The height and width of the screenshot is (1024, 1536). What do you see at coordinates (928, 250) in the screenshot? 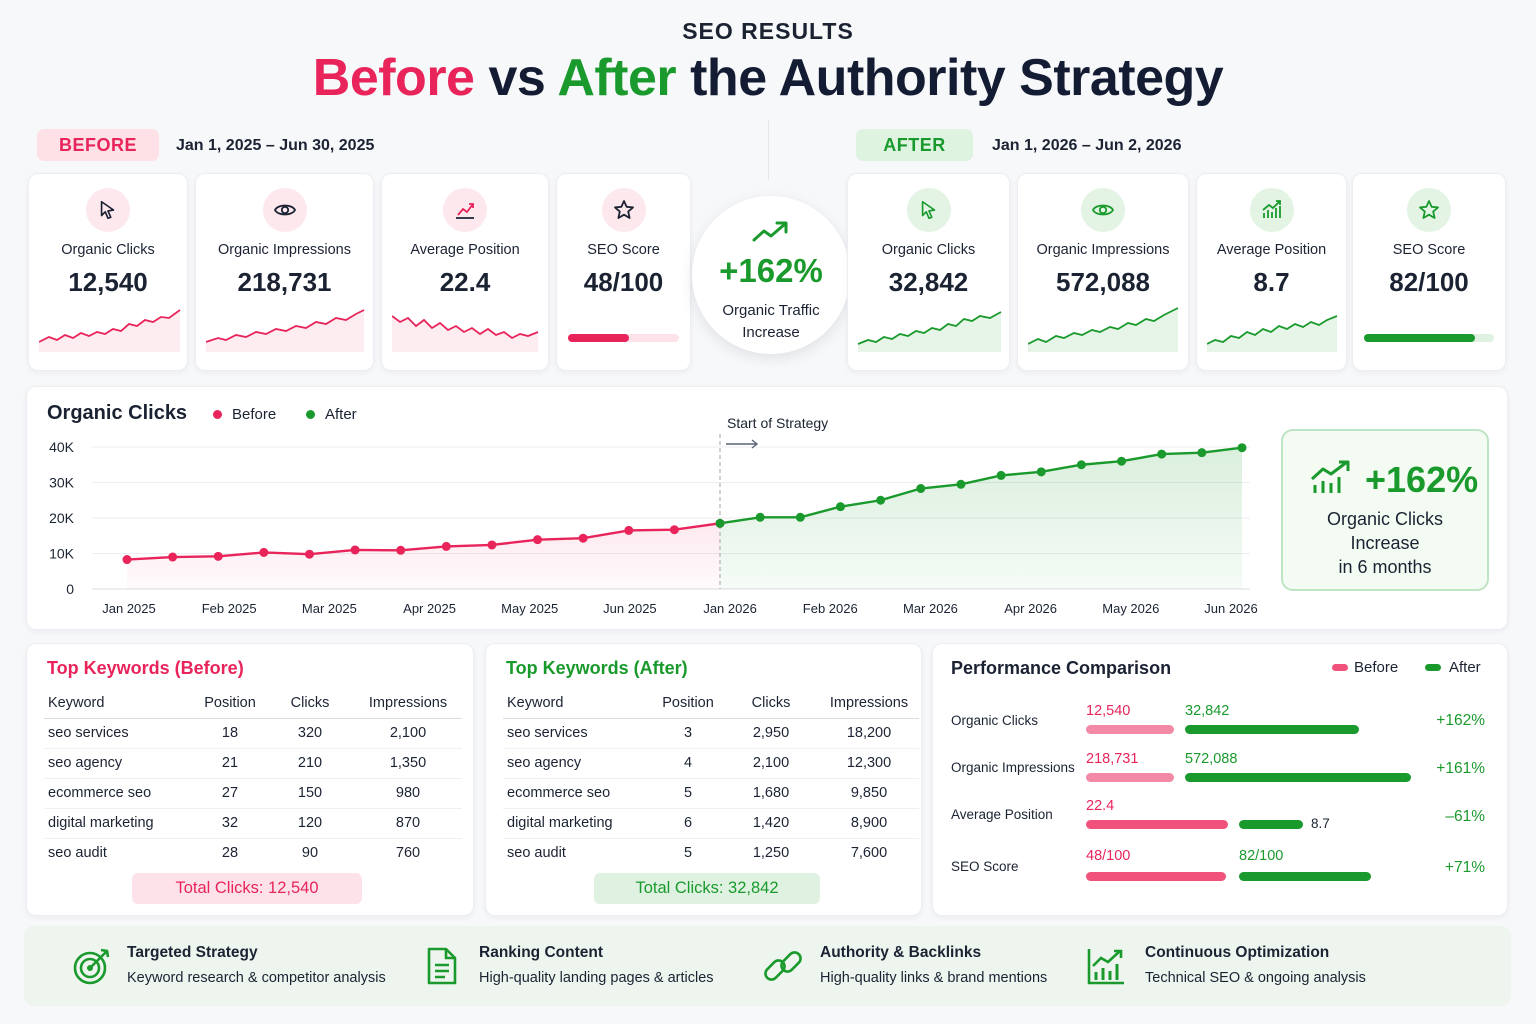
I see `kpi-label: Organic Clicks` at bounding box center [928, 250].